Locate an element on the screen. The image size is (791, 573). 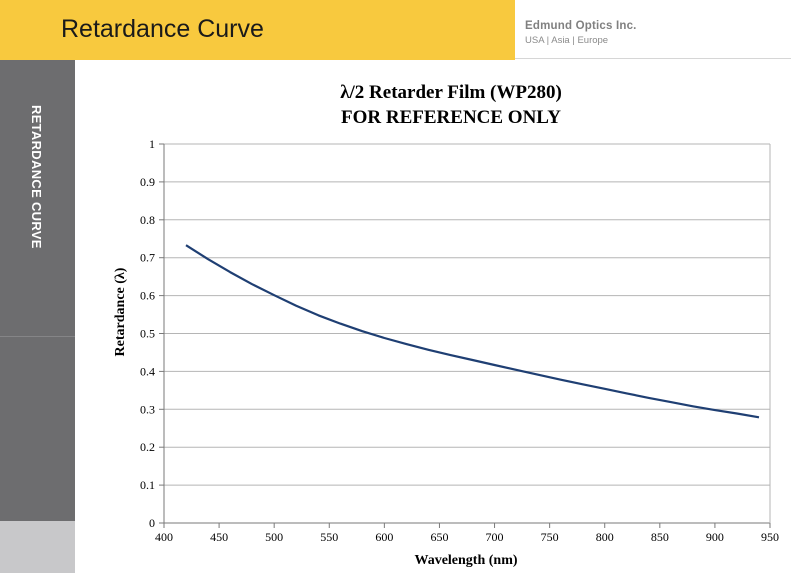
x-tick-label: 950 is located at coordinates (770, 537).